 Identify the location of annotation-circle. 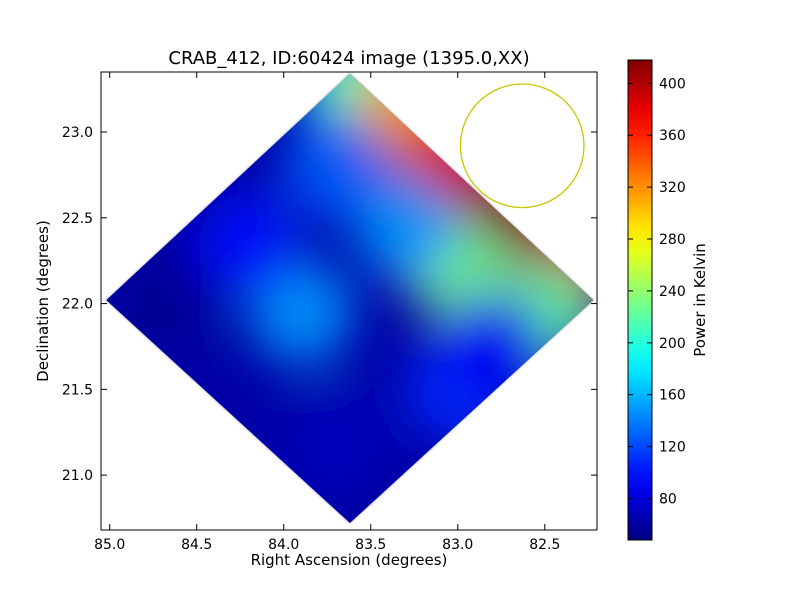
(522, 146).